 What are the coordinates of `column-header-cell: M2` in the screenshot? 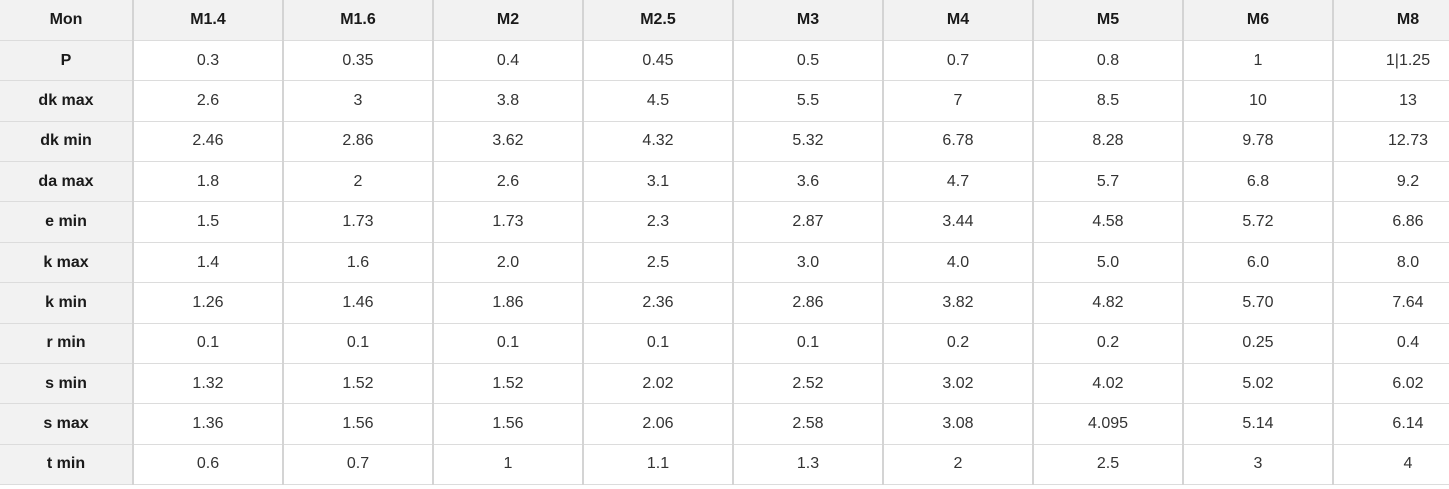 It's located at (508, 20).